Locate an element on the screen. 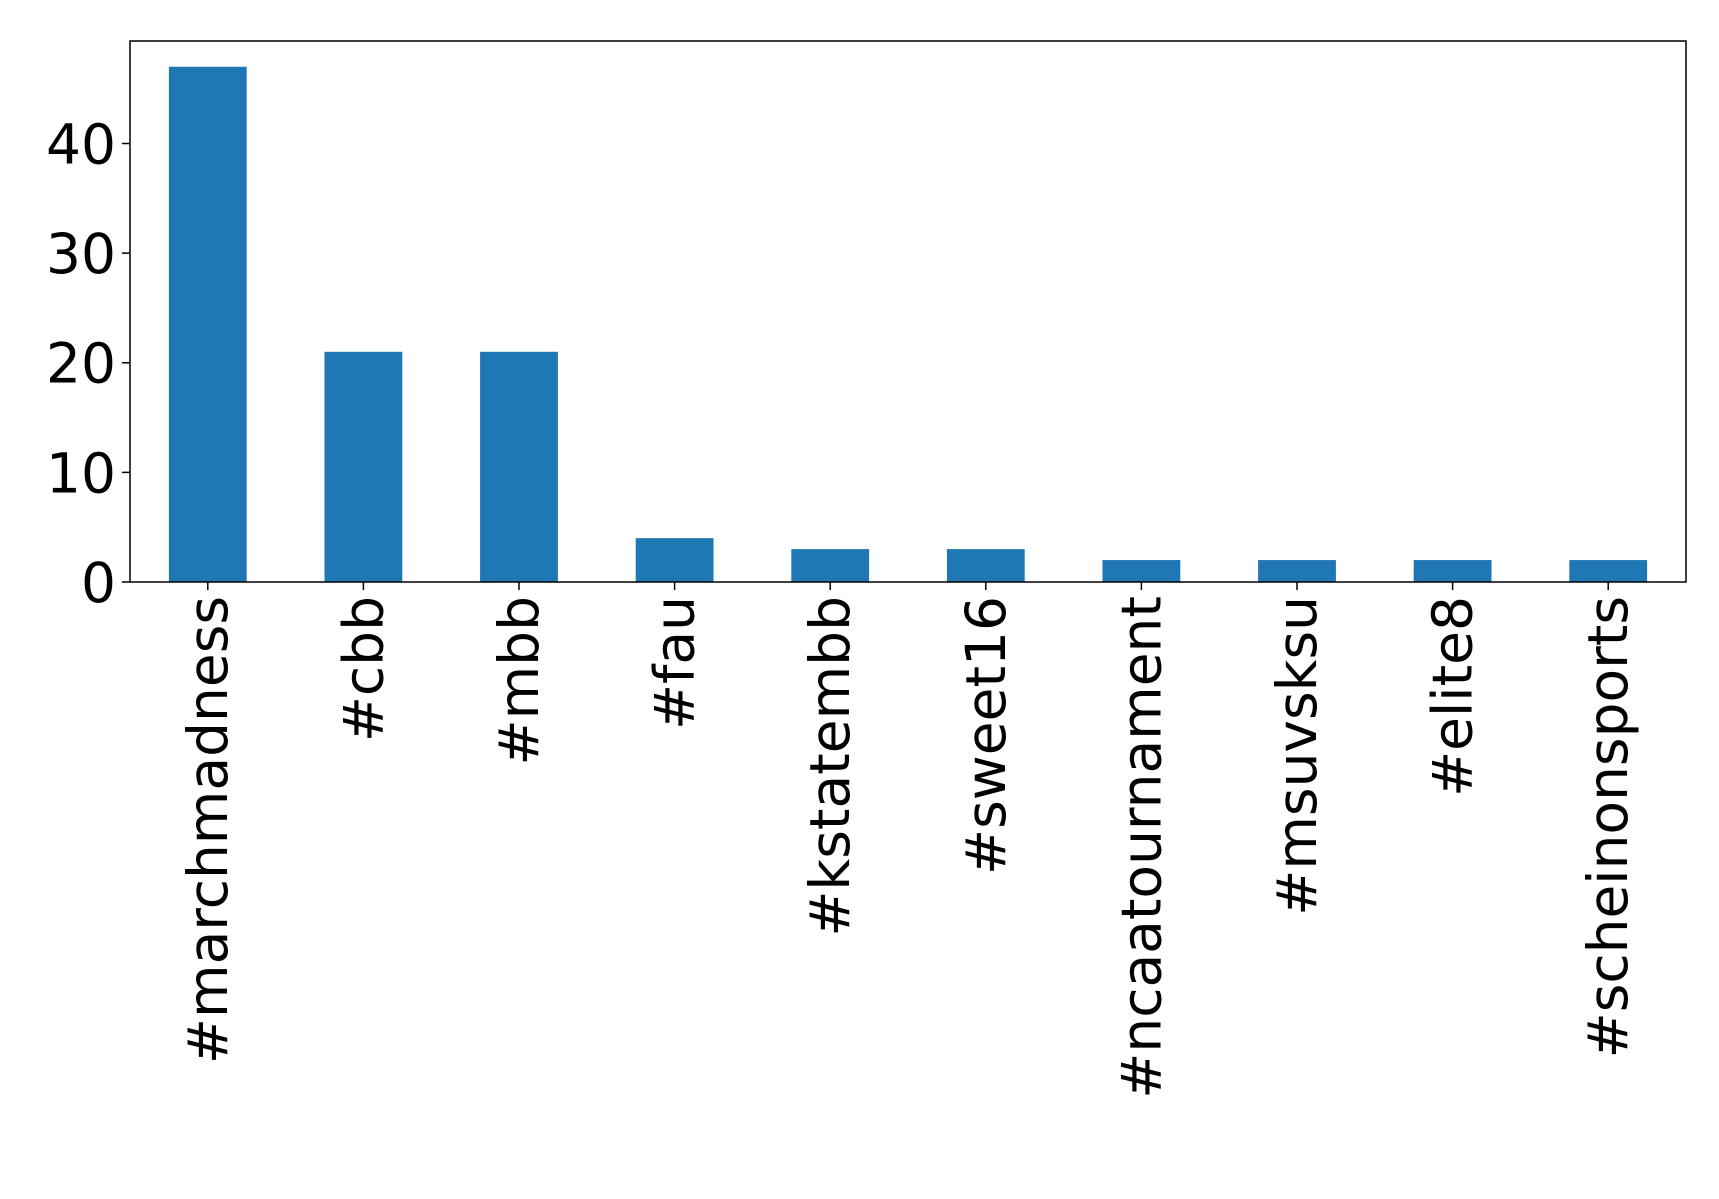 The height and width of the screenshot is (1199, 1719). x-tick-label: #marchmadness is located at coordinates (208, 830).